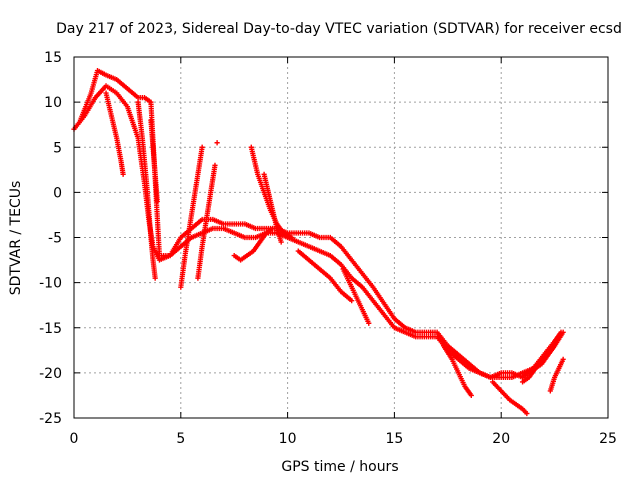  What do you see at coordinates (74, 439) in the screenshot?
I see `x-tick-label: 0` at bounding box center [74, 439].